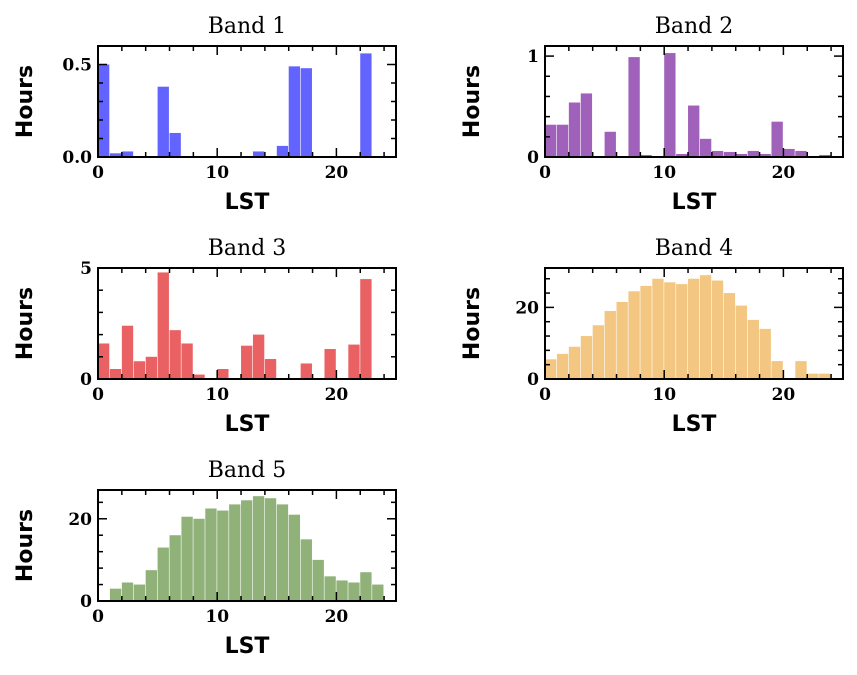  I want to click on chart-panel-1: 0 10 20 0.0 0.5 Band 1 LST Hours, so click(205, 114).